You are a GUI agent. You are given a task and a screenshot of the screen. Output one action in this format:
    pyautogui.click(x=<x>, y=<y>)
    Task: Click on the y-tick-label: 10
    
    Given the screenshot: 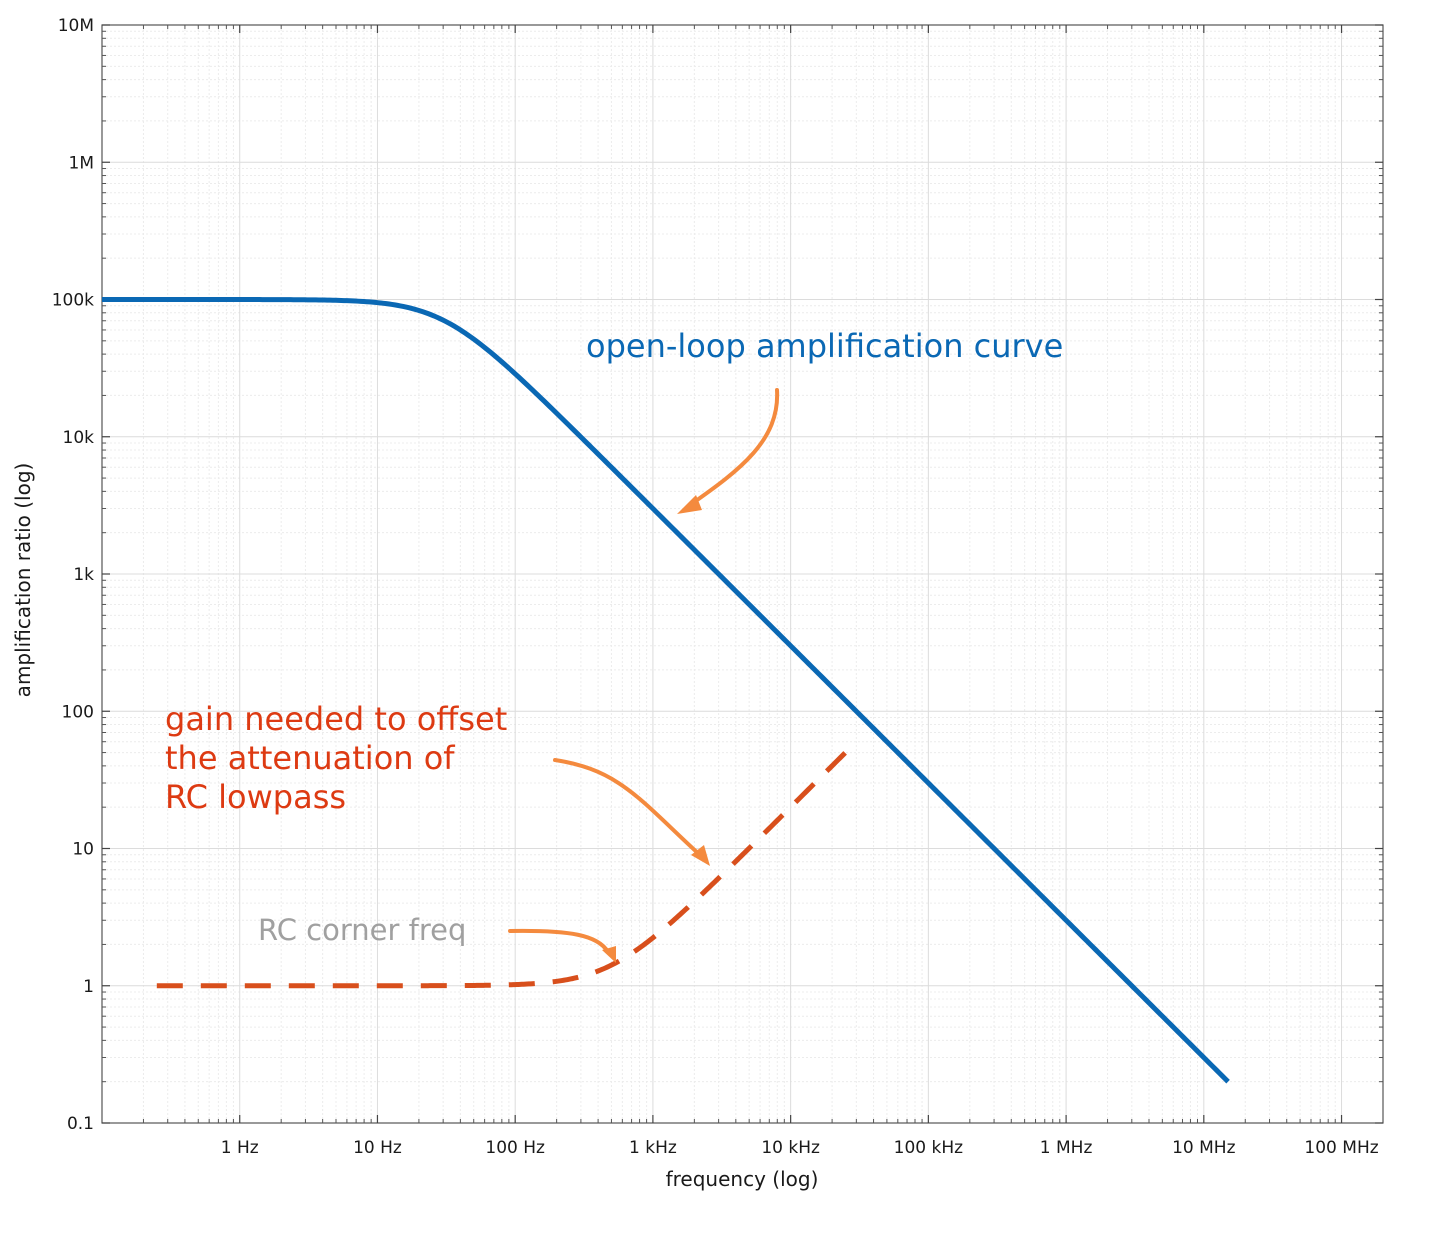 What is the action you would take?
    pyautogui.click(x=83, y=850)
    